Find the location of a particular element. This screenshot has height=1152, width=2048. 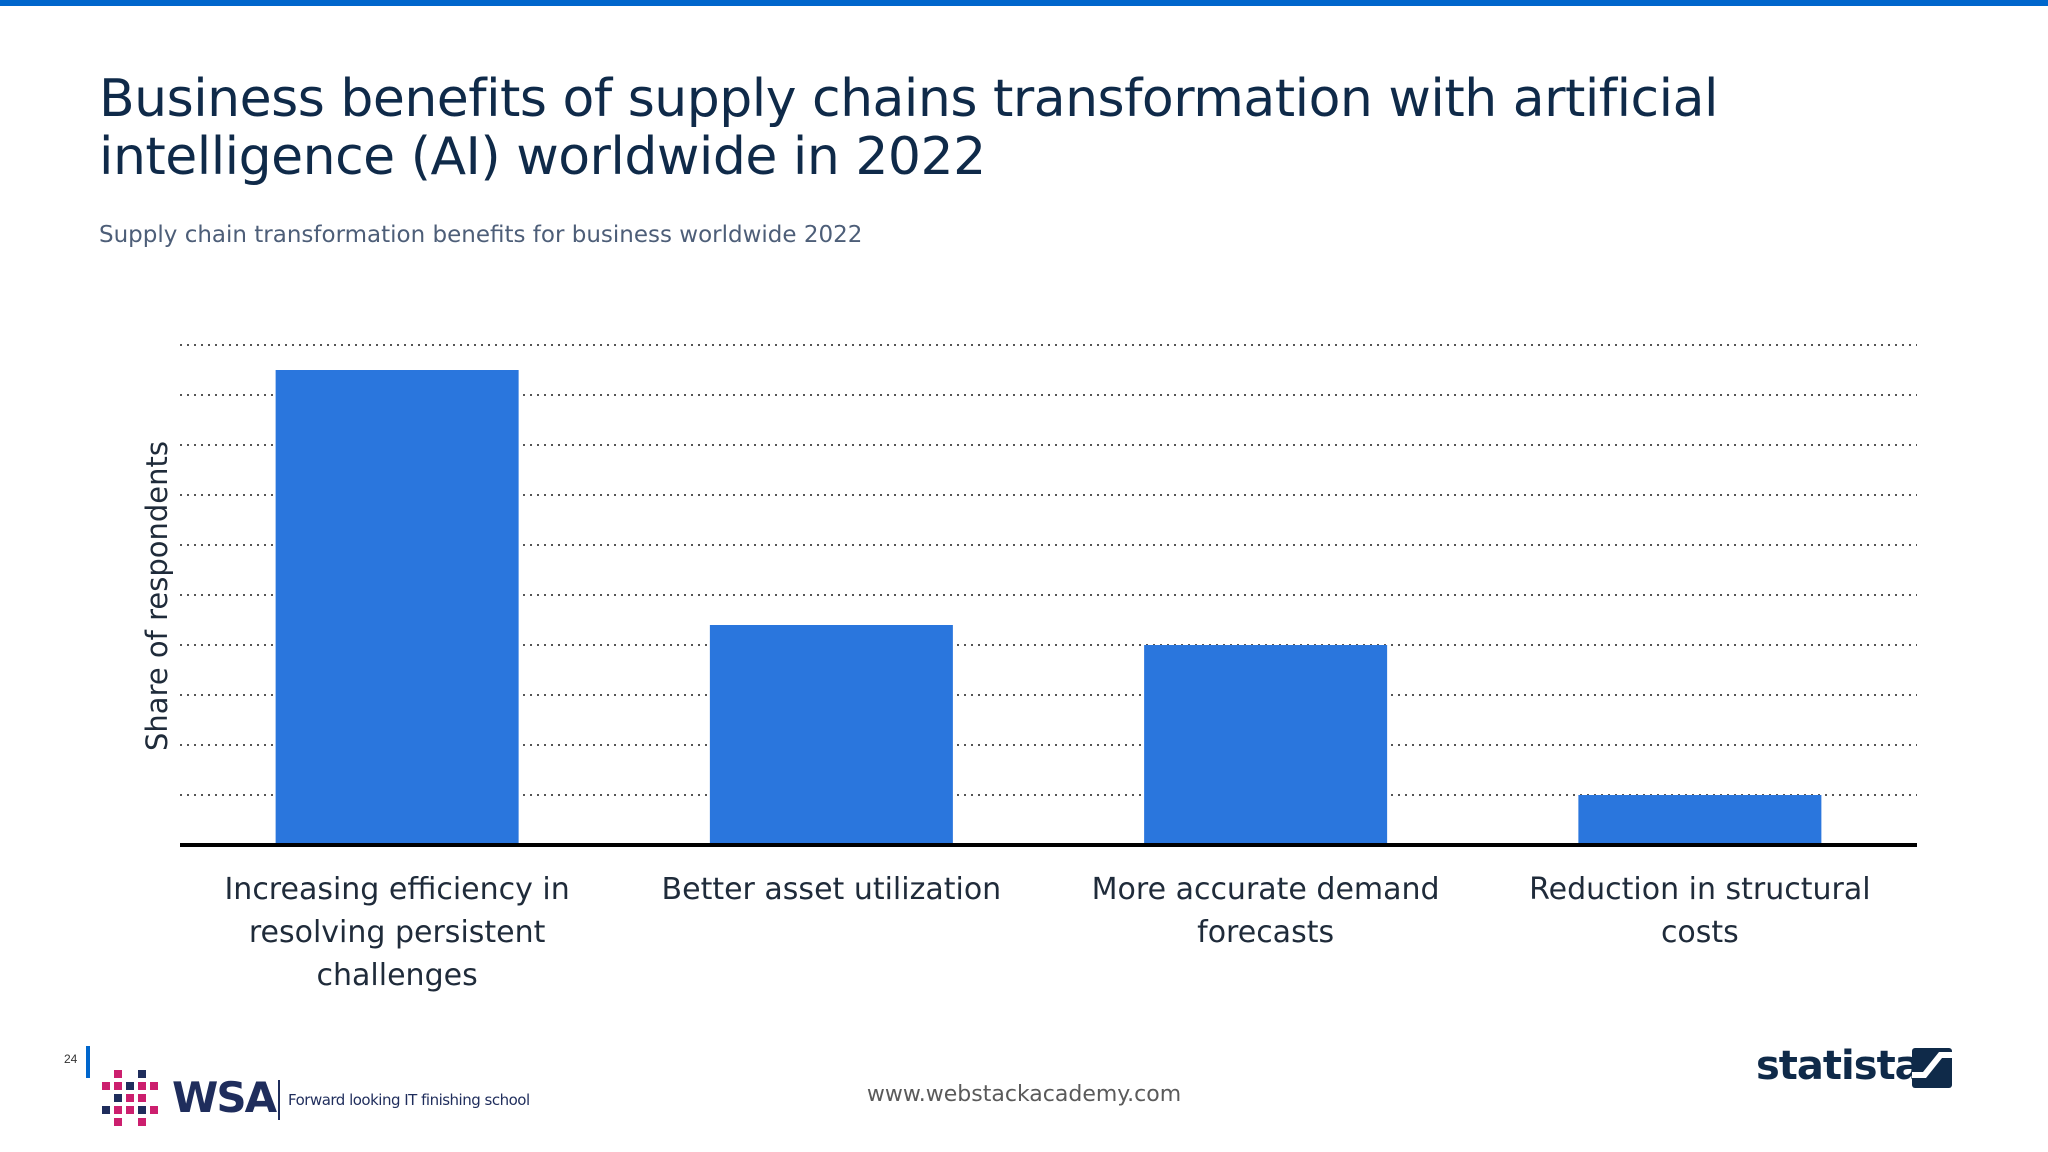

page-marker is located at coordinates (88, 1062).